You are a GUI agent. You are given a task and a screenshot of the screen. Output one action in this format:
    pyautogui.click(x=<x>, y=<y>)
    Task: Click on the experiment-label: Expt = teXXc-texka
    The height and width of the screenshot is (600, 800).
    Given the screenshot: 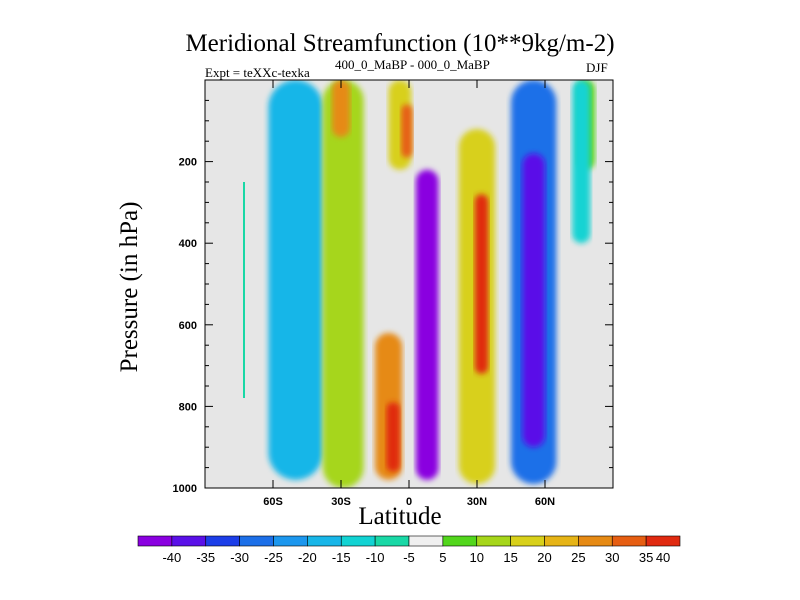 What is the action you would take?
    pyautogui.click(x=257, y=72)
    